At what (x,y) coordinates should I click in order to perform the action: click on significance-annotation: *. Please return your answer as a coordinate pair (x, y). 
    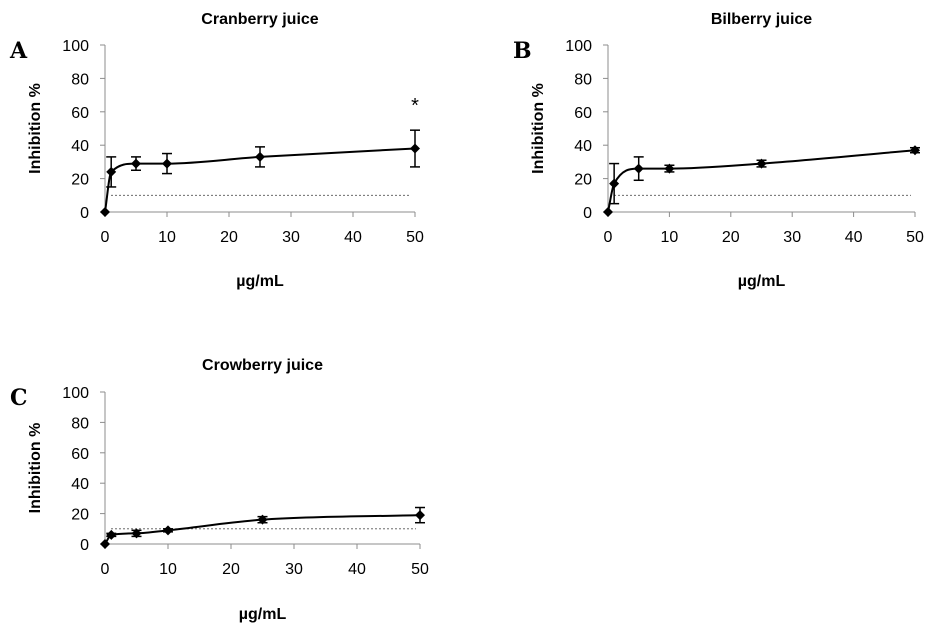
    Looking at the image, I should click on (415, 106).